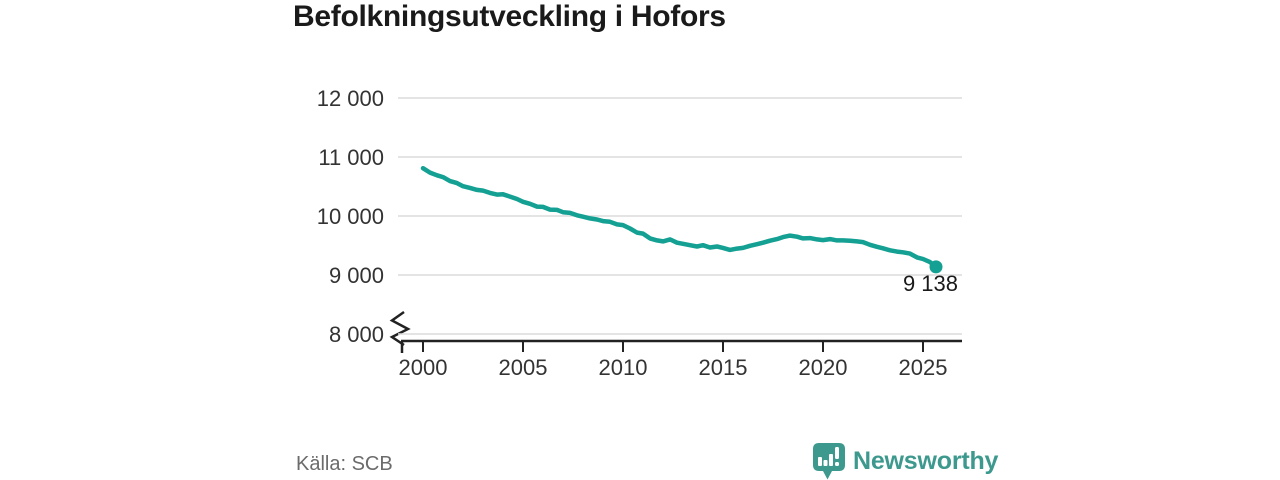 The height and width of the screenshot is (480, 1280). Describe the element at coordinates (400, 328) in the screenshot. I see `y-axis-break-icon` at that location.